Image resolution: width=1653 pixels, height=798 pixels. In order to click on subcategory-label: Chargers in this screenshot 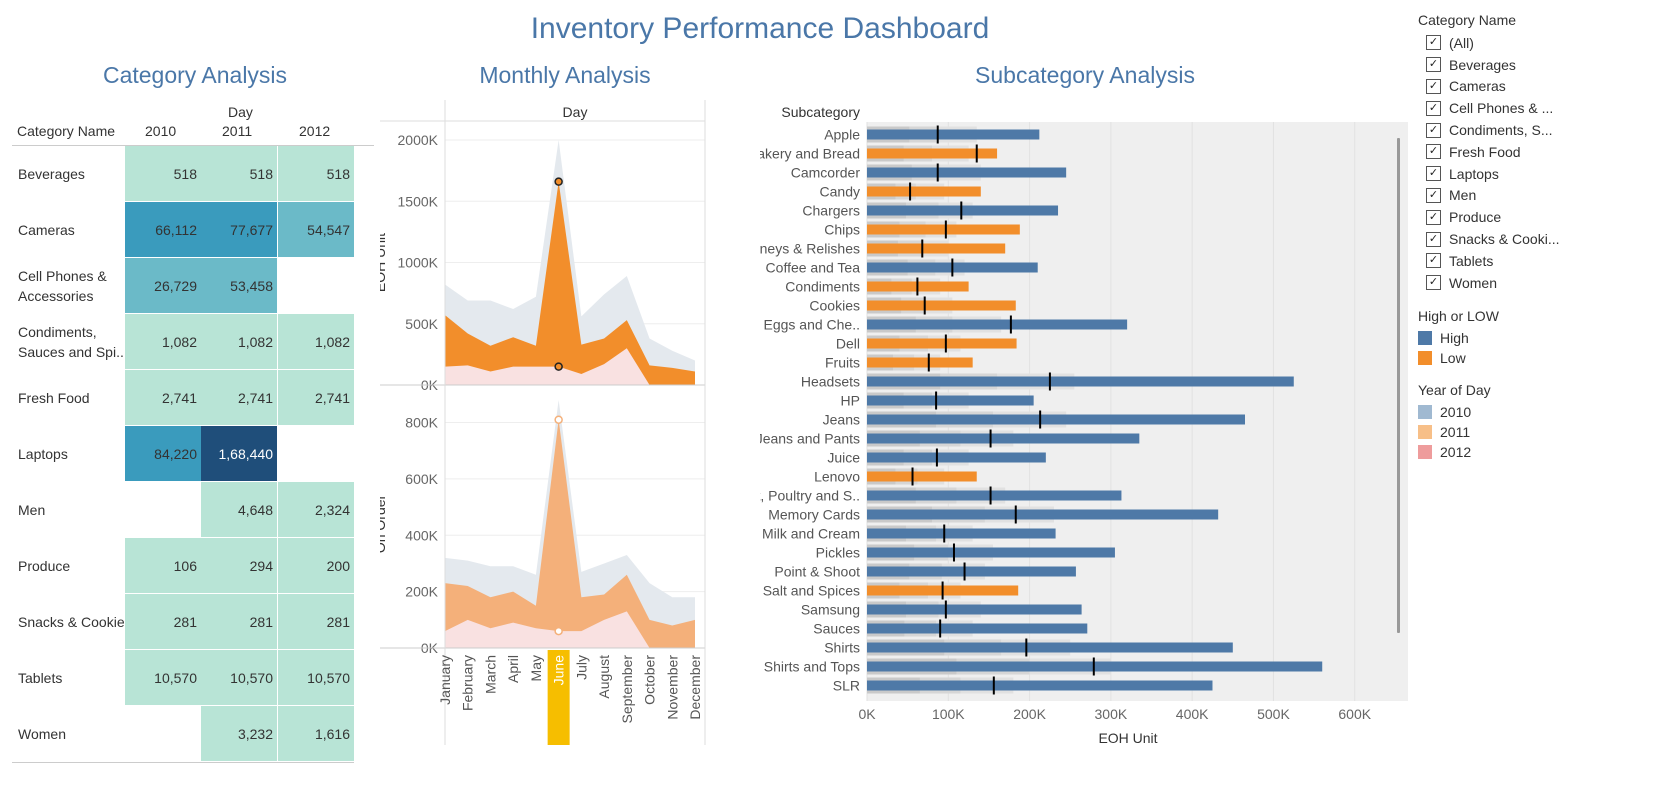, I will do `click(831, 211)`.